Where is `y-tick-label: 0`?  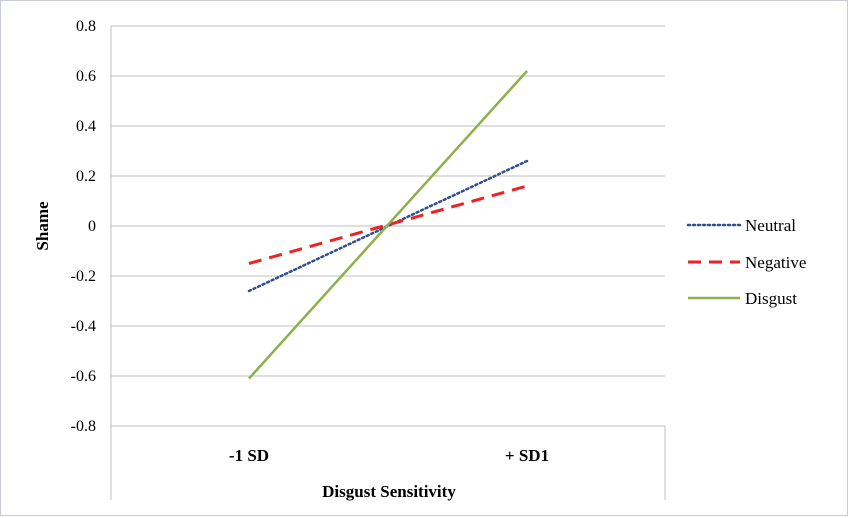
y-tick-label: 0 is located at coordinates (92, 226).